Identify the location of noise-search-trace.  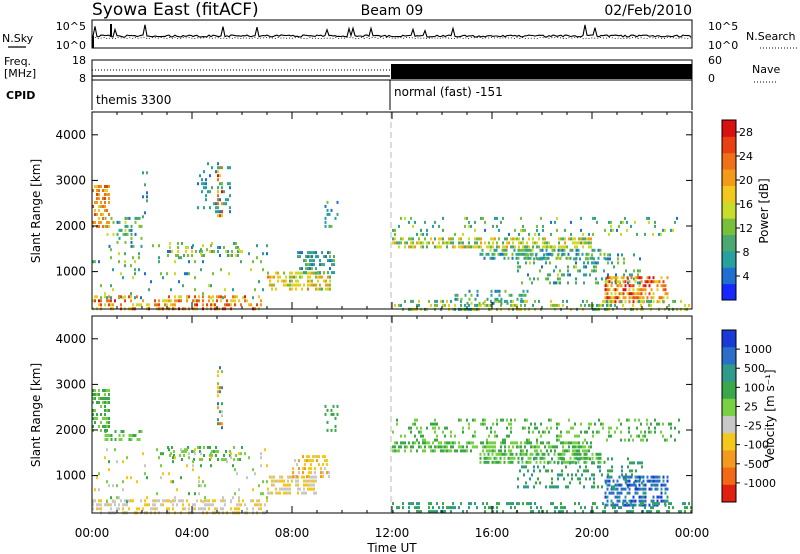
(391, 38).